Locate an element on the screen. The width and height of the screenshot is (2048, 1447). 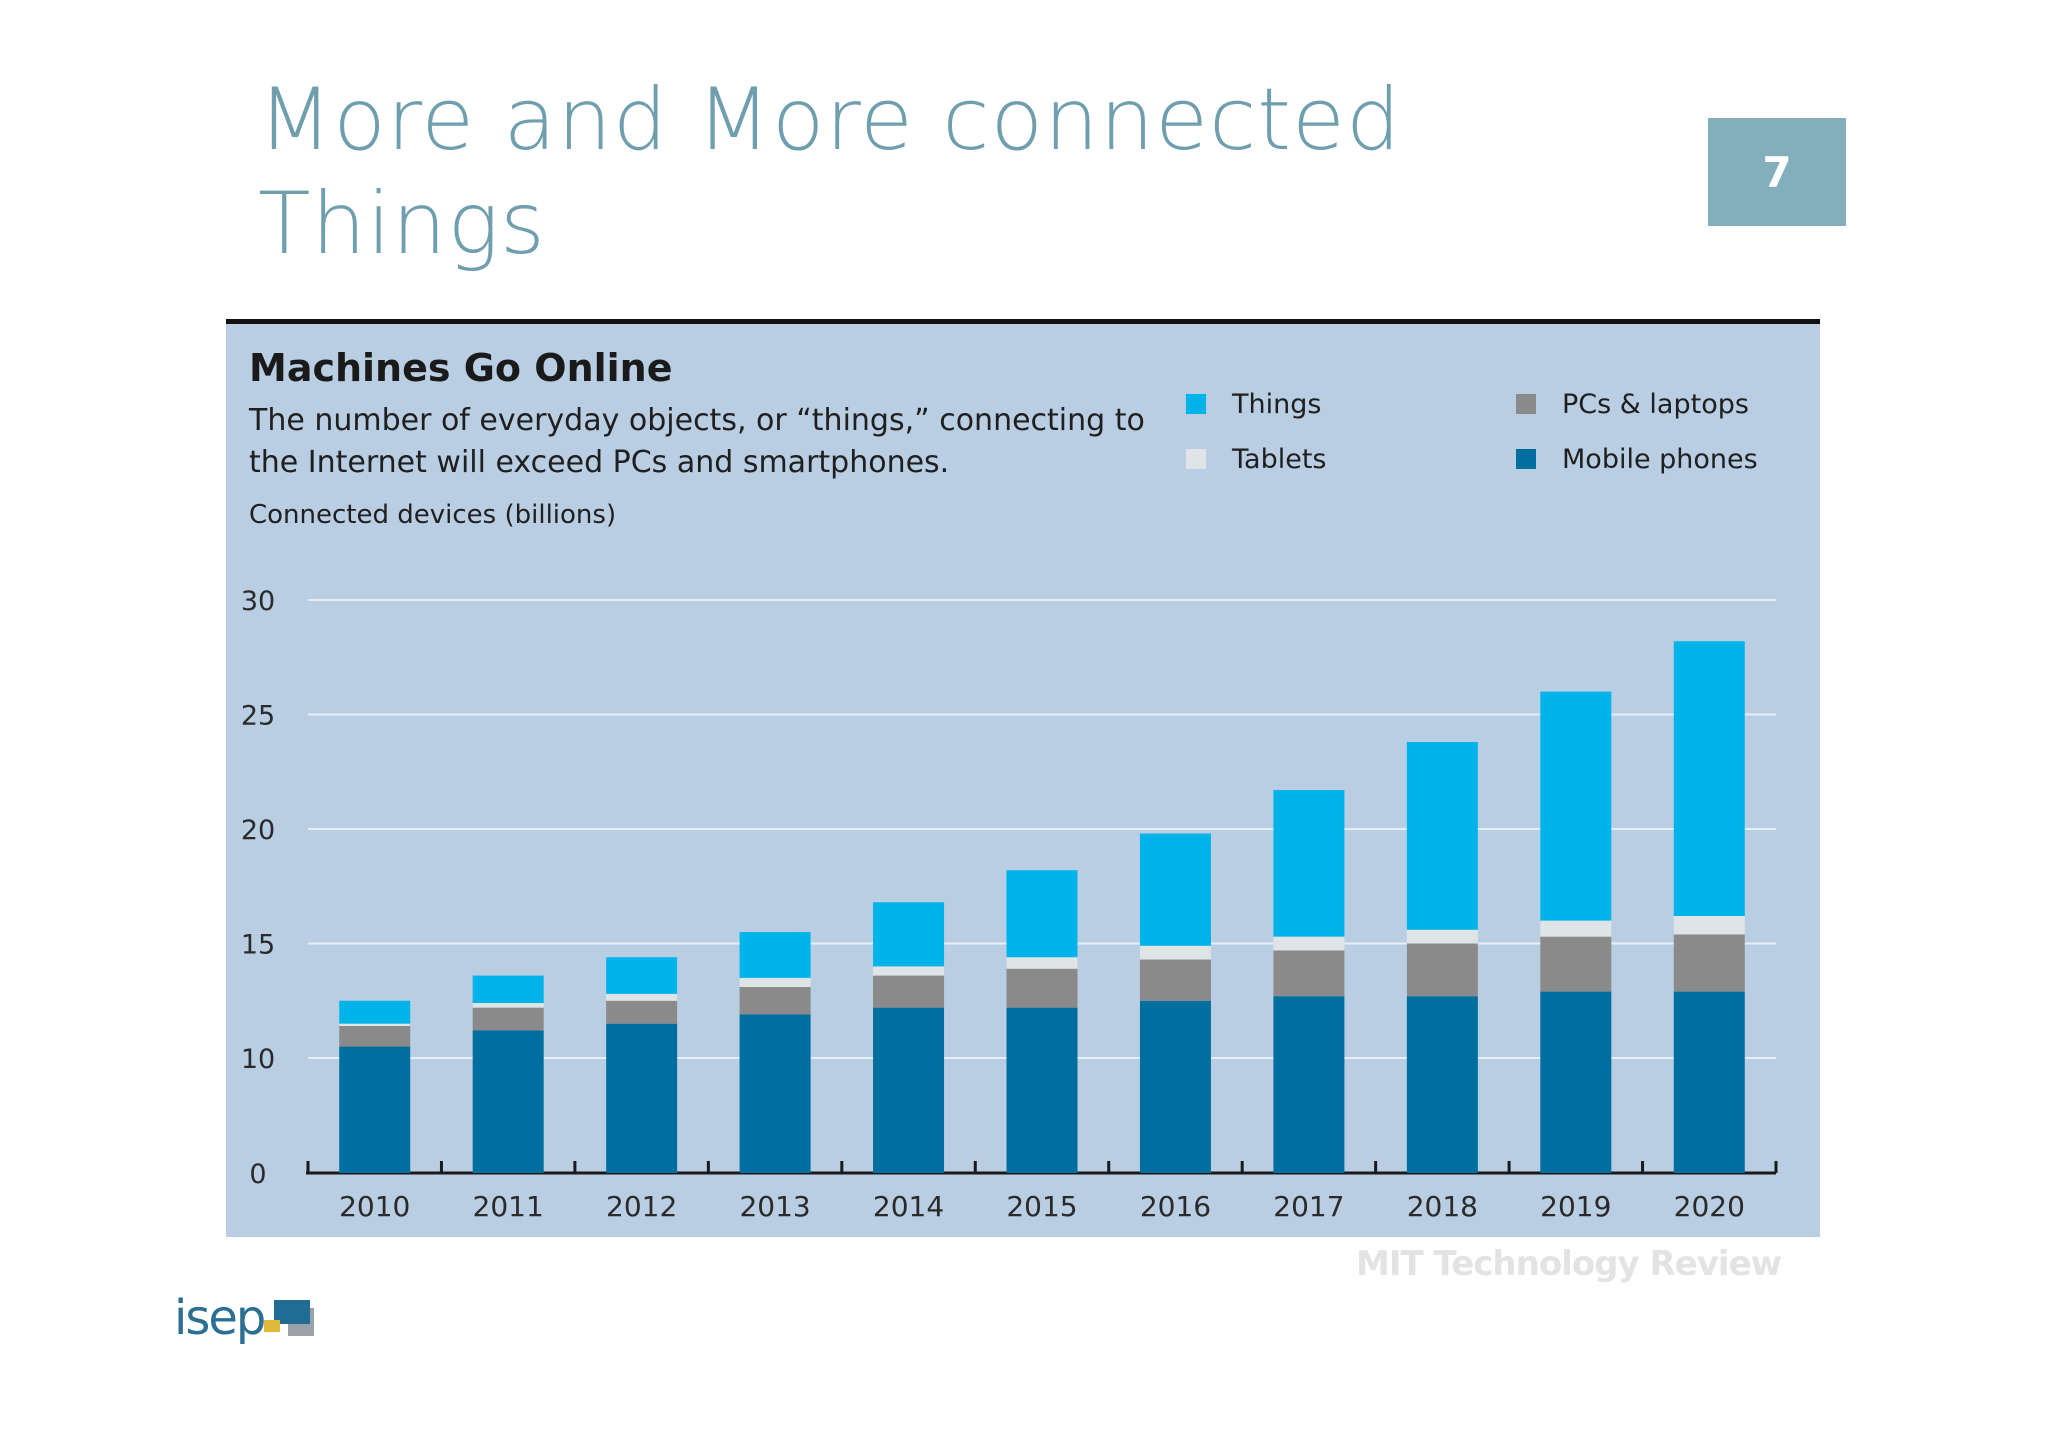
y-tick-label: 10 is located at coordinates (258, 1059).